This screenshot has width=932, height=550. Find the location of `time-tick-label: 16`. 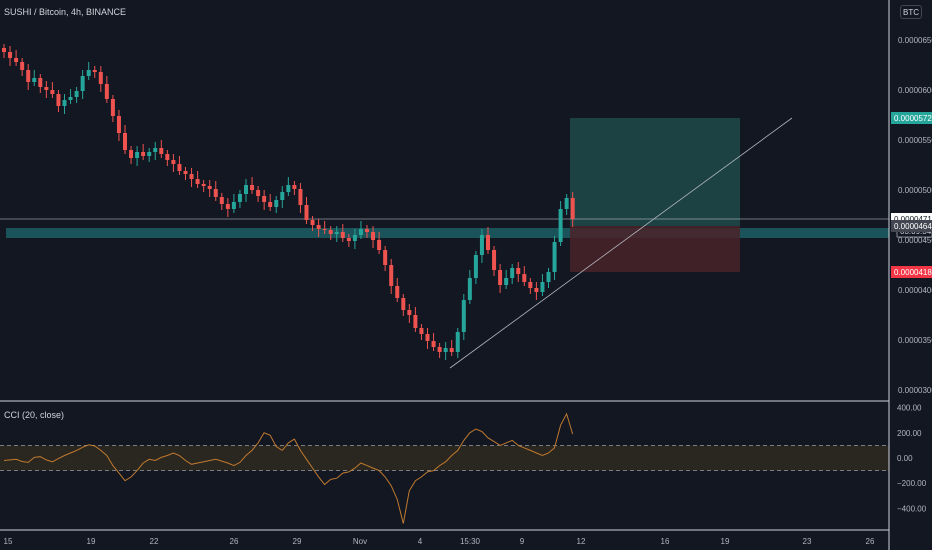

time-tick-label: 16 is located at coordinates (665, 541).